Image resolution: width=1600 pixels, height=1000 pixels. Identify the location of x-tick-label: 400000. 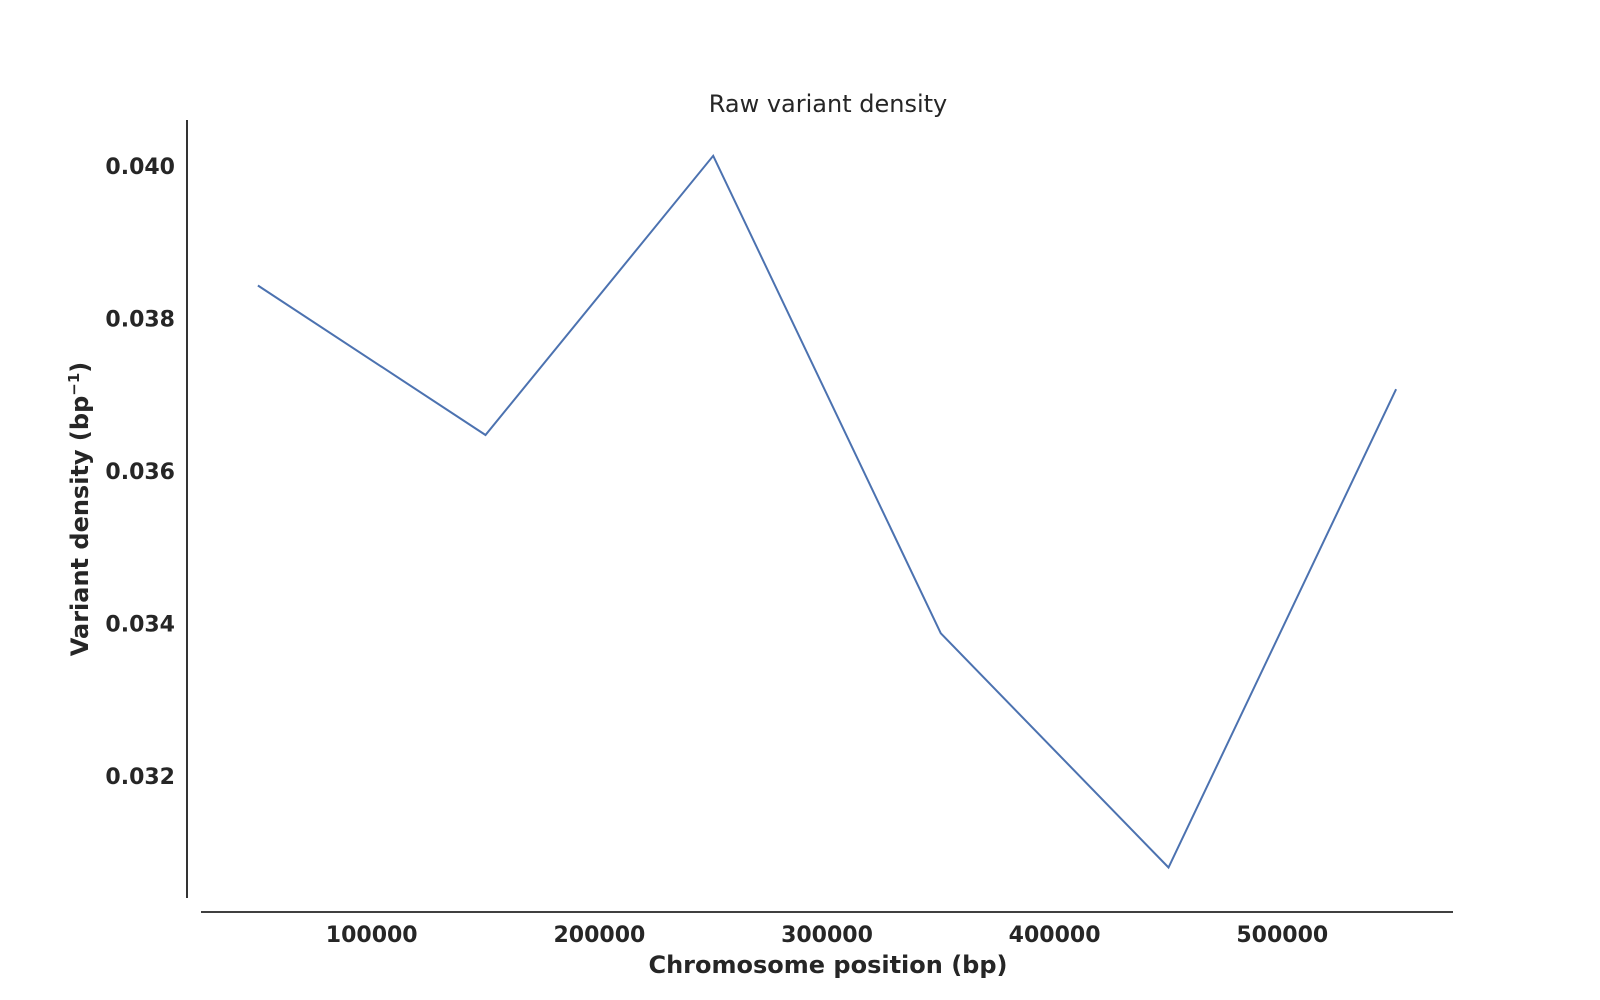
(1055, 935).